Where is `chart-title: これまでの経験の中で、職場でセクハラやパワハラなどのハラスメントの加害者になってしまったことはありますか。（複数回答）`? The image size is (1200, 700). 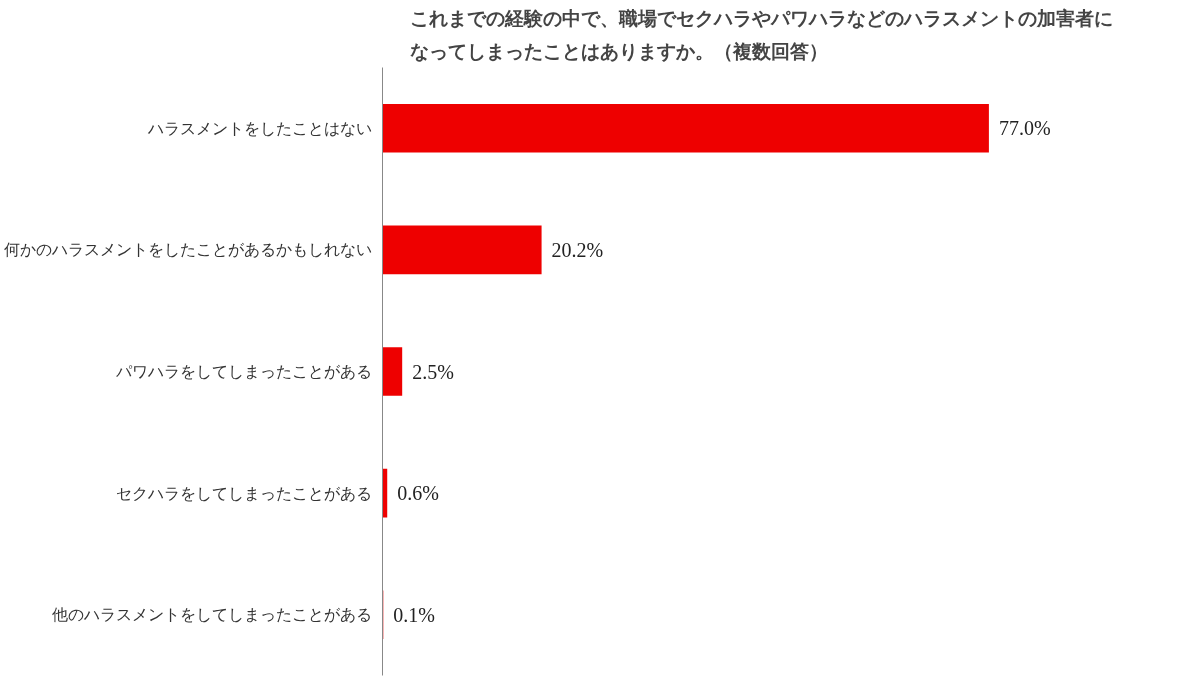 chart-title: これまでの経験の中で、職場でセクハラやパワハラなどのハラスメントの加害者になってしまったことはありますか。（複数回答） is located at coordinates (761, 35).